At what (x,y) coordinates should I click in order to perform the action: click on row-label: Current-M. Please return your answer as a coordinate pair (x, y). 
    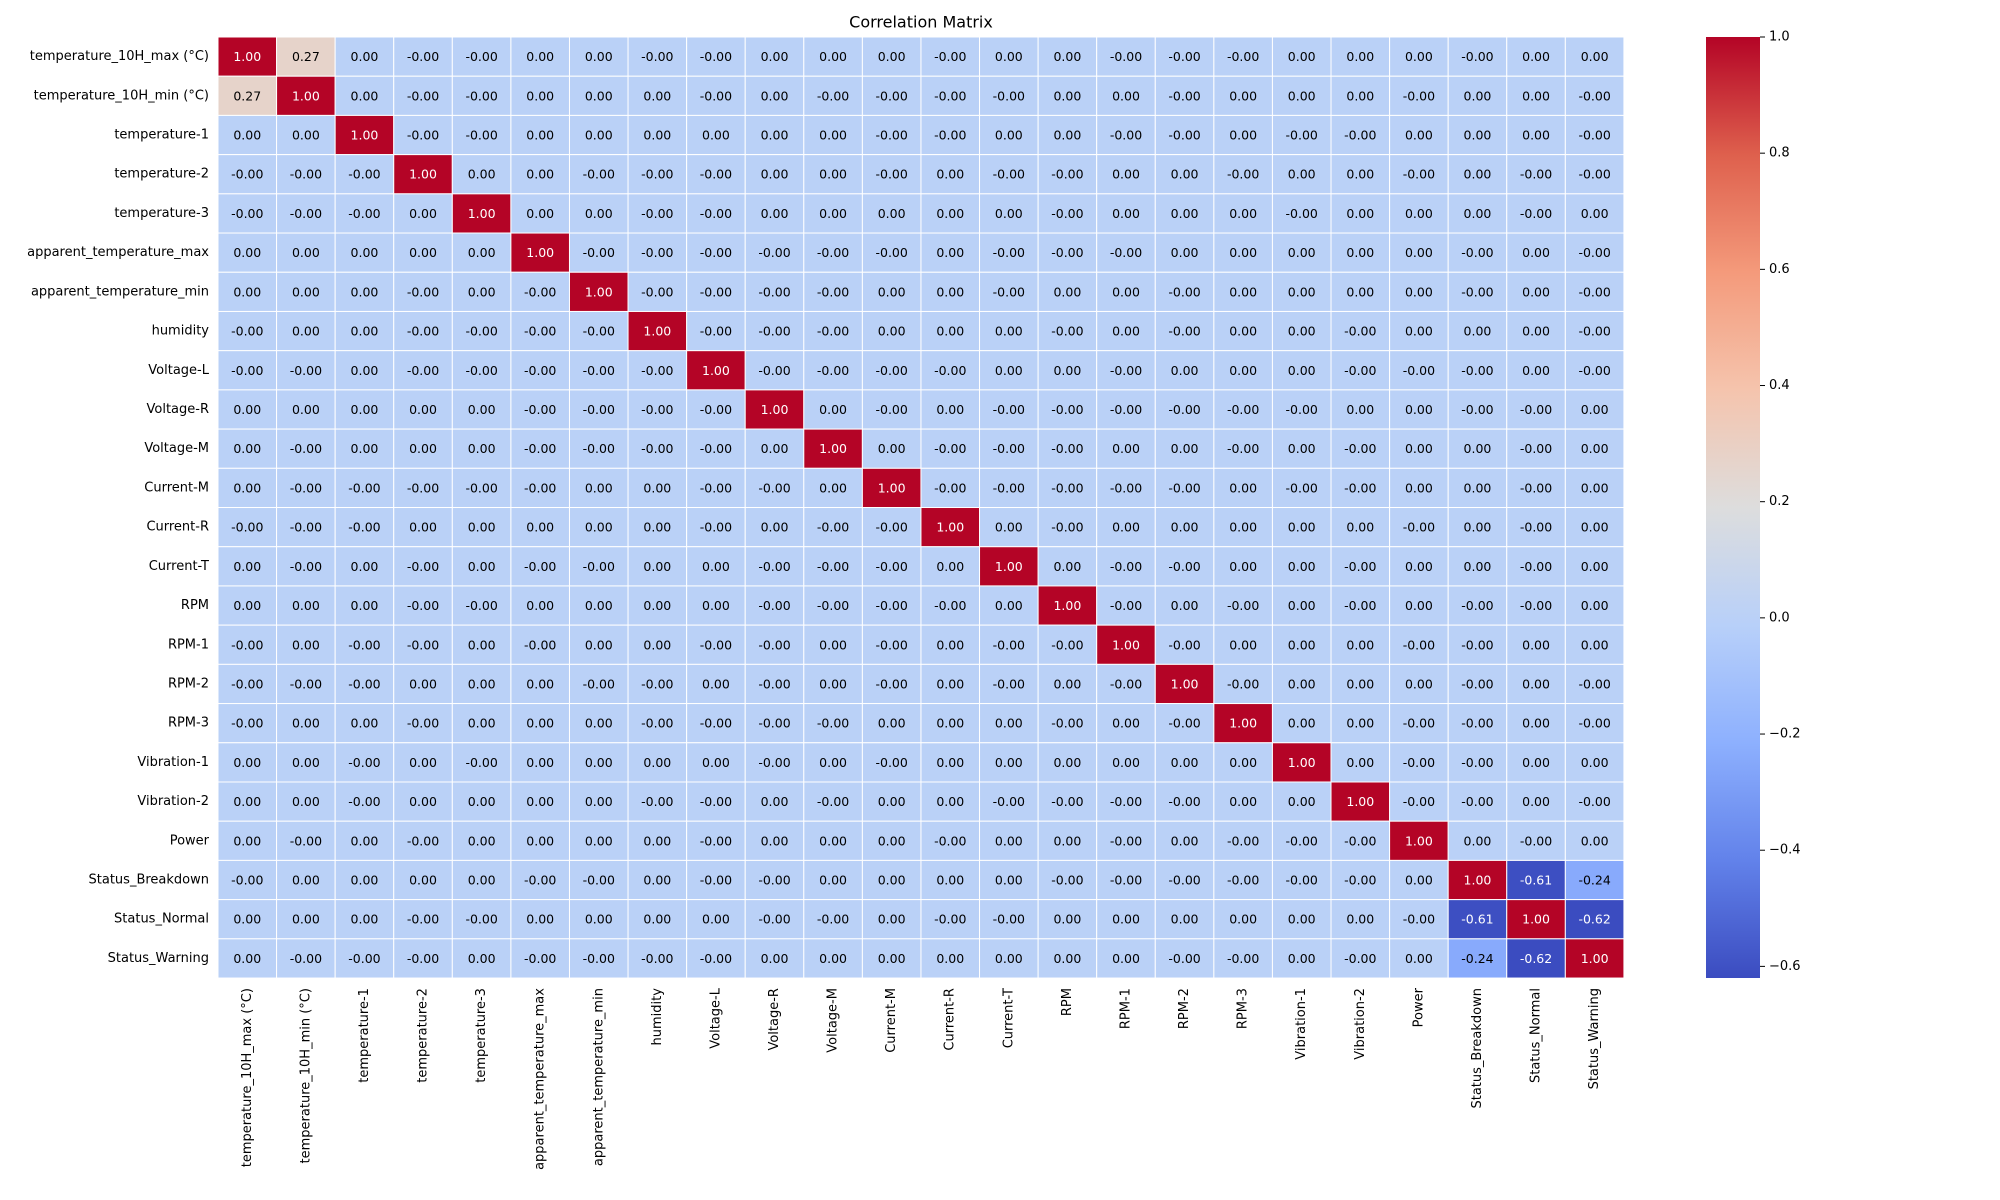
    Looking at the image, I should click on (176, 487).